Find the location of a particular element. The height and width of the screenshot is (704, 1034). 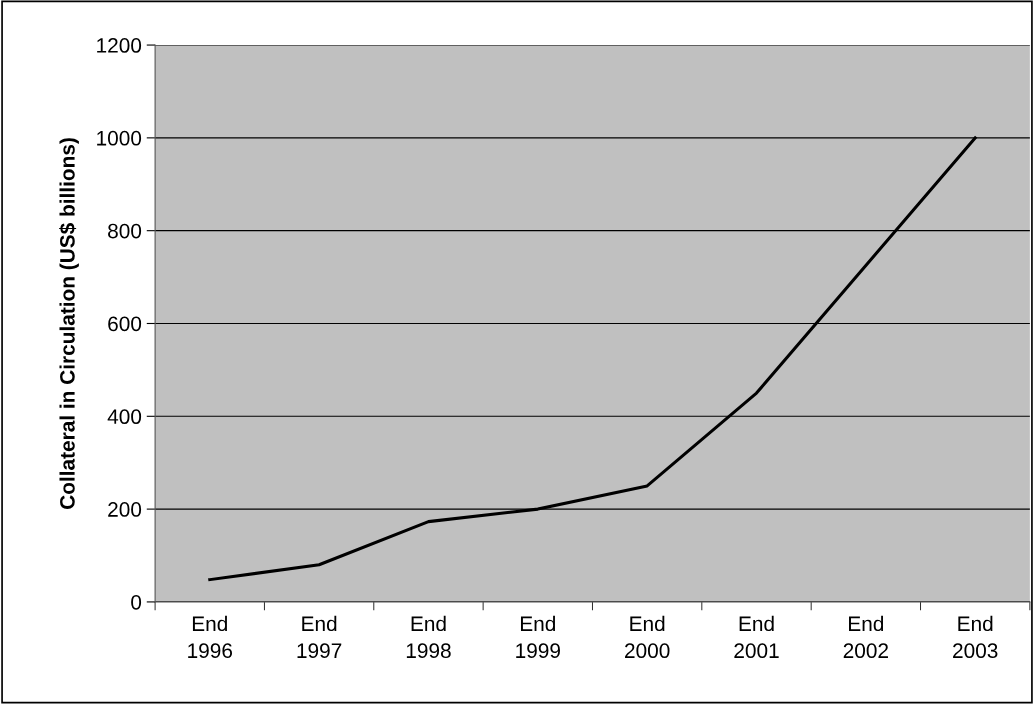

x-tick-label: End 2003 is located at coordinates (975, 637).